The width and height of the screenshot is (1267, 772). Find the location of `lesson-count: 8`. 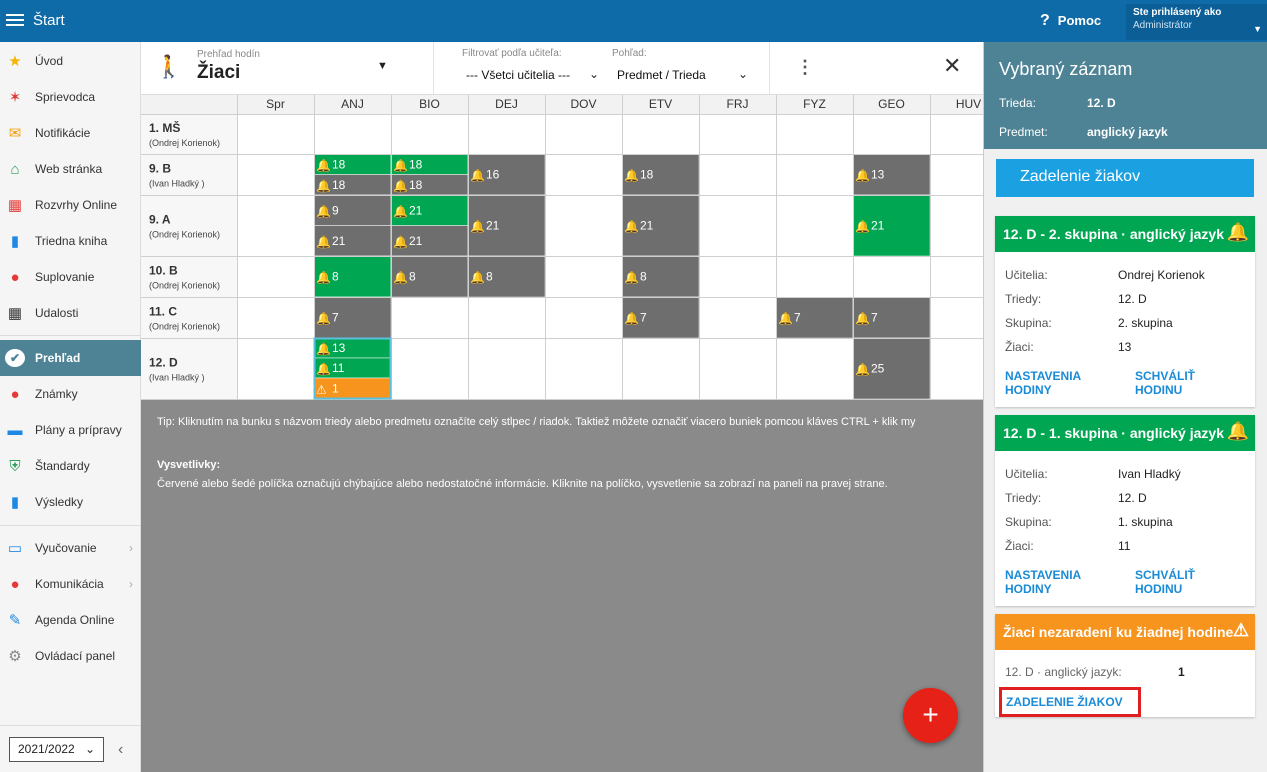

lesson-count: 8 is located at coordinates (335, 277).